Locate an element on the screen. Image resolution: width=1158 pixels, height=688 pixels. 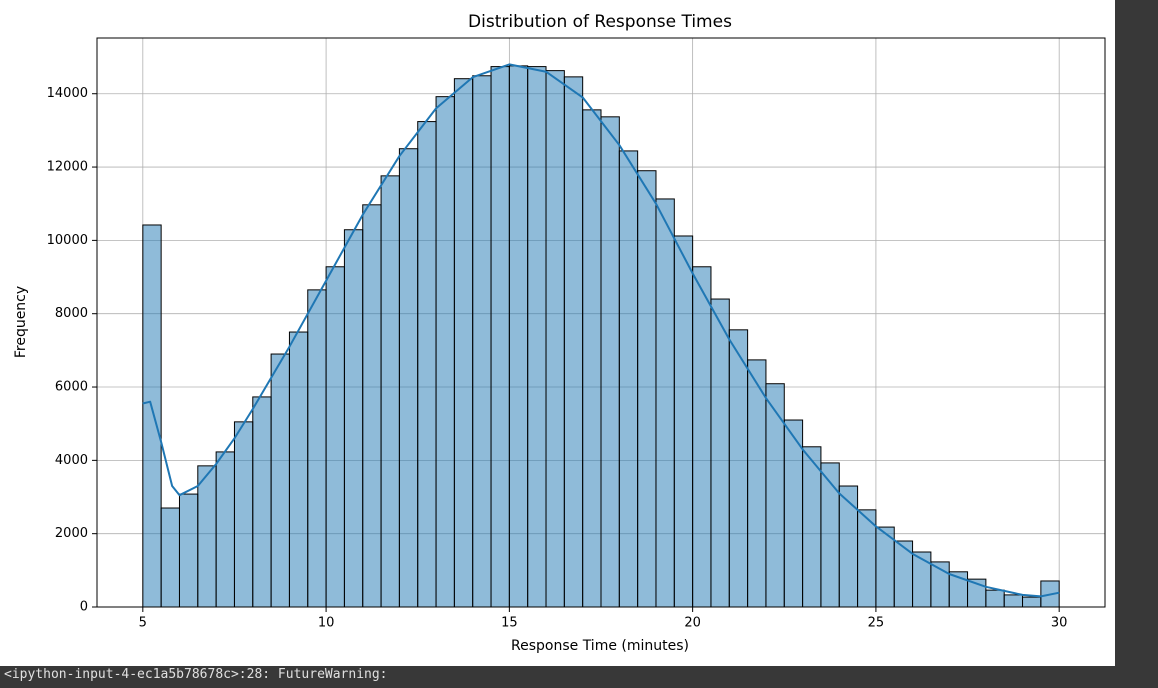
y-tick-label: 6000 is located at coordinates (71, 387).